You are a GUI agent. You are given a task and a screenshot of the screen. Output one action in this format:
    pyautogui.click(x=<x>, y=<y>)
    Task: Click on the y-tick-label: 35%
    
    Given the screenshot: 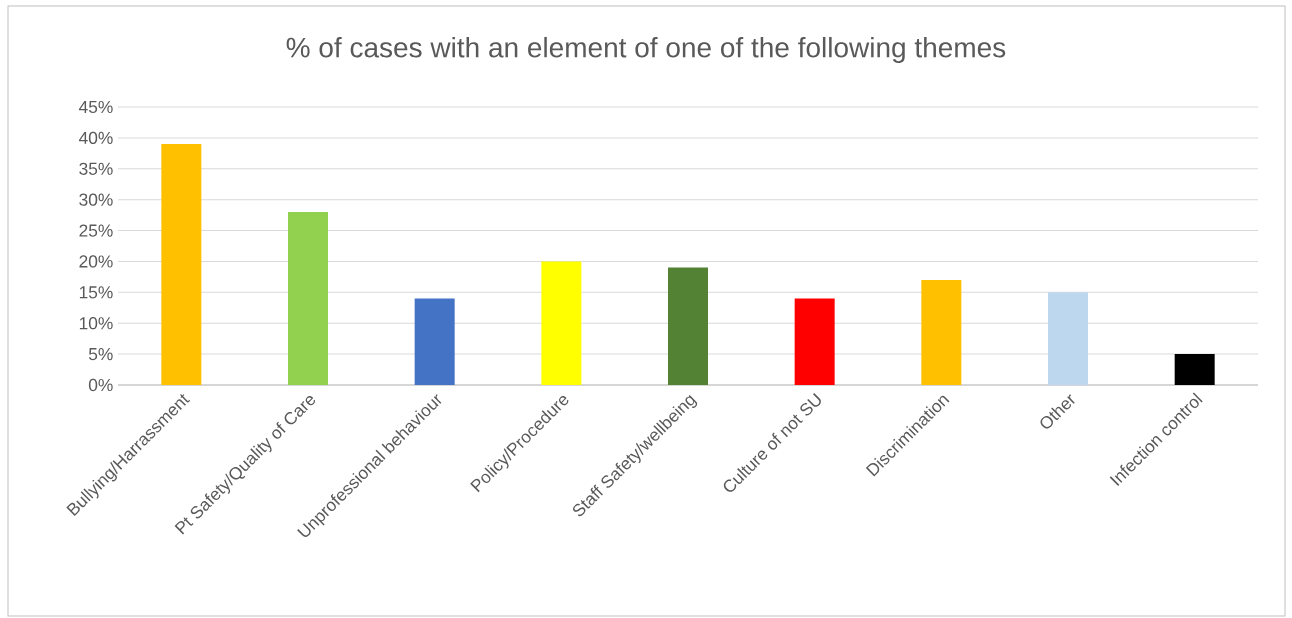 What is the action you would take?
    pyautogui.click(x=96, y=168)
    